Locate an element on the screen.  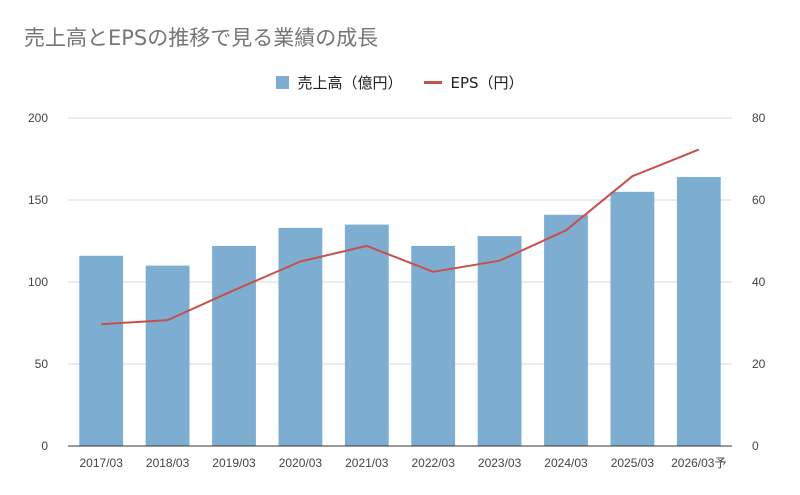
y-right-tick-label: 0 is located at coordinates (755, 446).